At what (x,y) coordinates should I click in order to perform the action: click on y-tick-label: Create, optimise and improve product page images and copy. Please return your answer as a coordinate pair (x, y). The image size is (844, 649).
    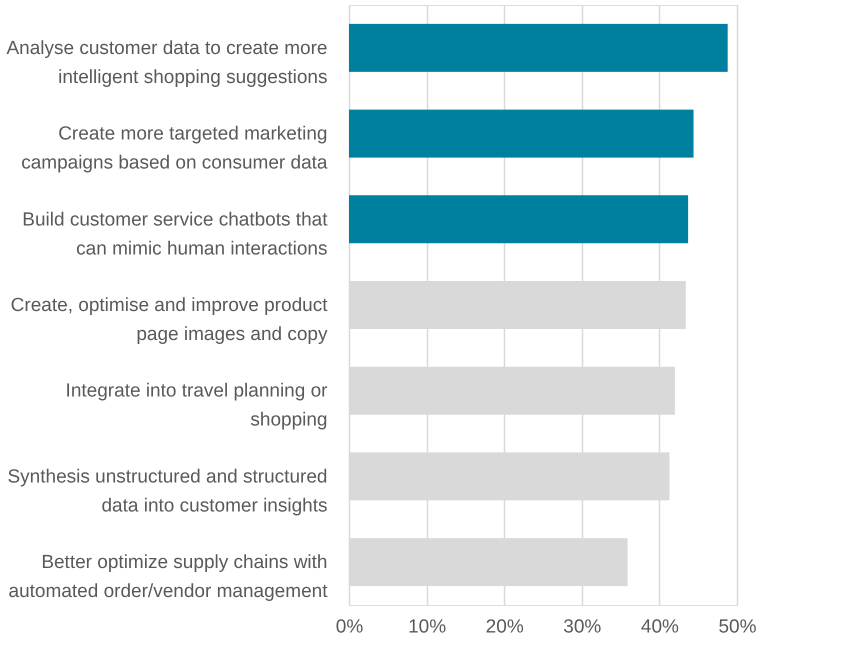
    Looking at the image, I should click on (169, 320).